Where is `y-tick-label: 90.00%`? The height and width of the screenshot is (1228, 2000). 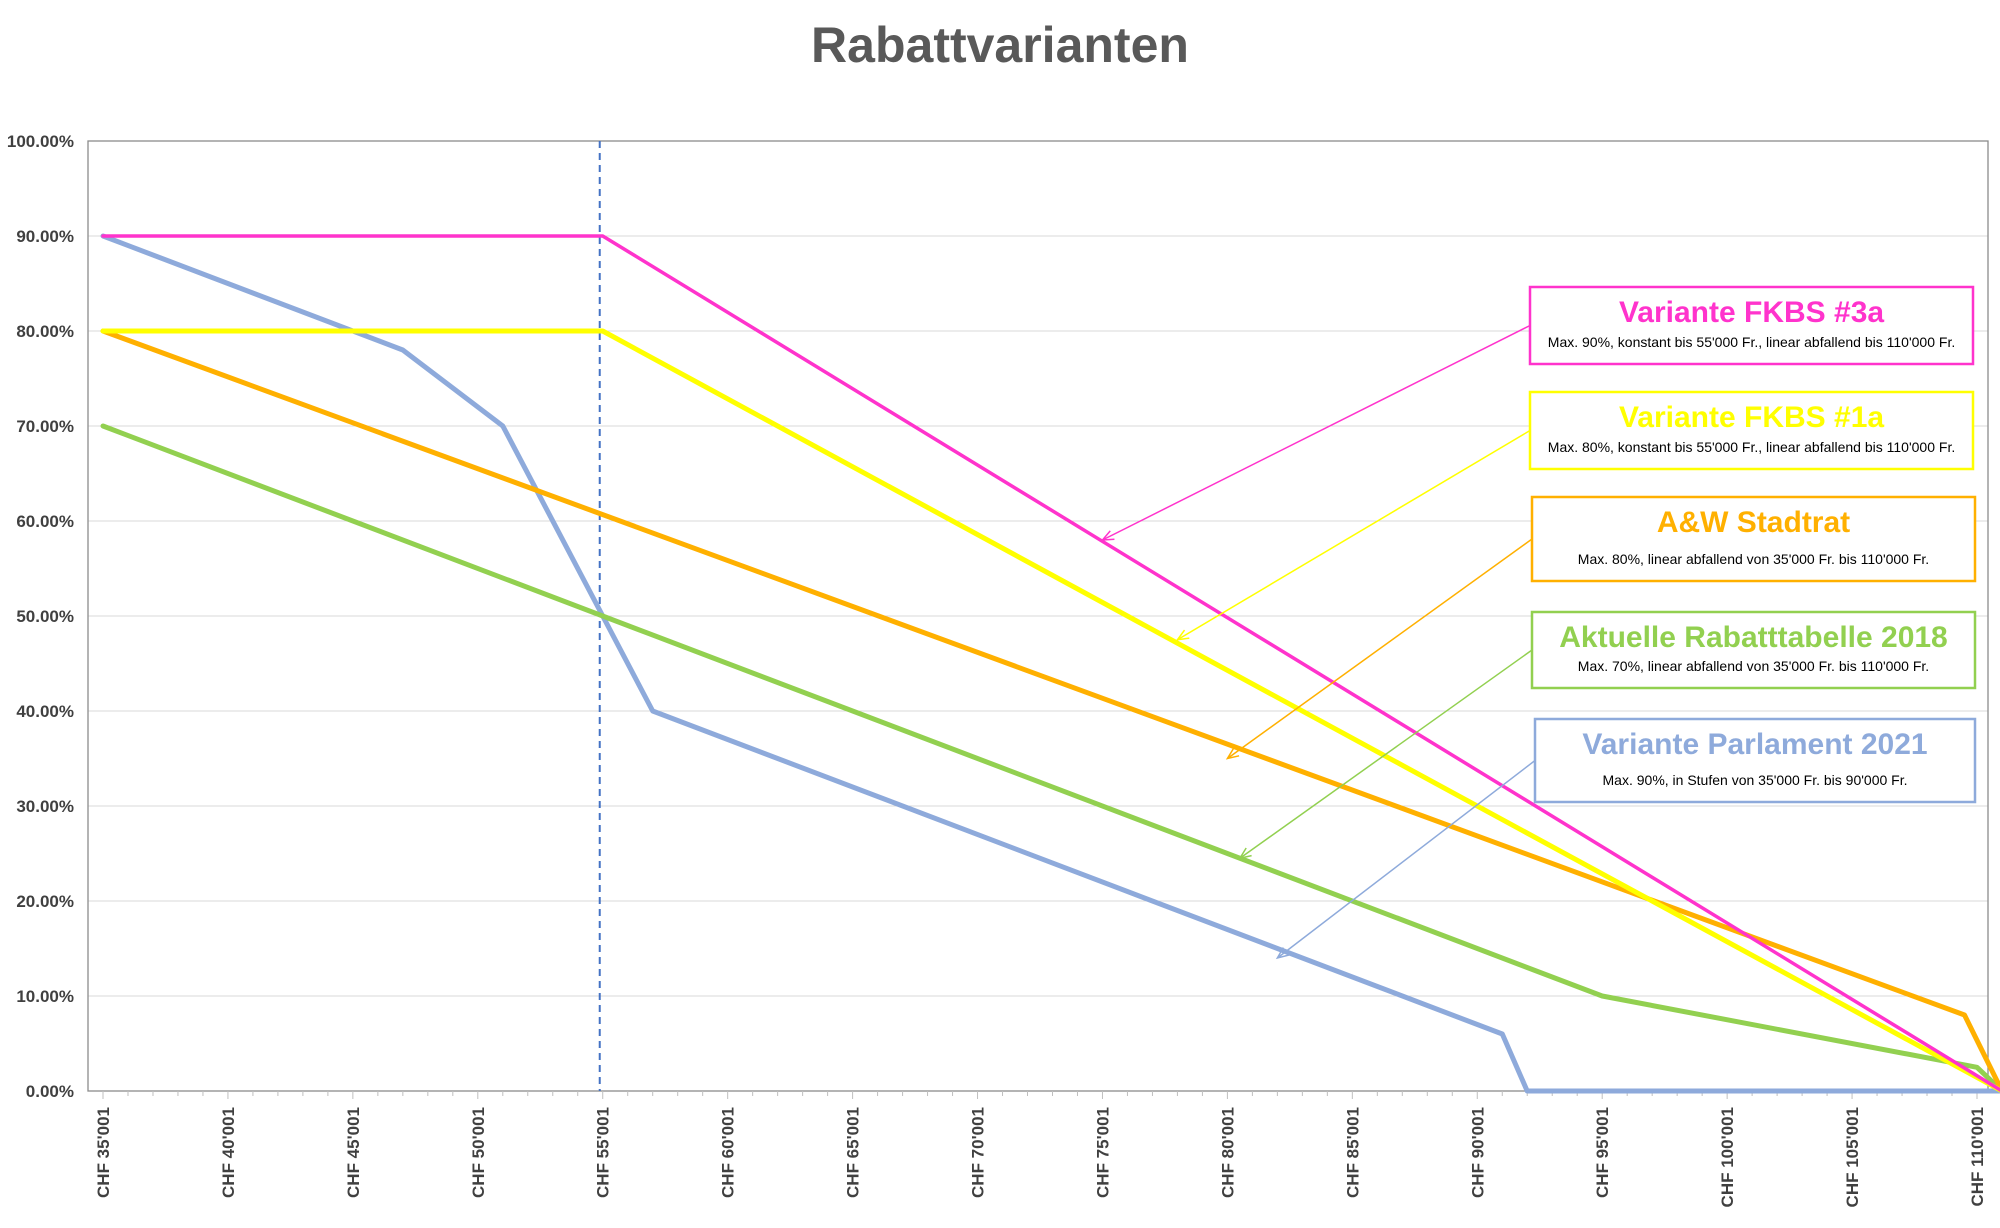
y-tick-label: 90.00% is located at coordinates (45, 236).